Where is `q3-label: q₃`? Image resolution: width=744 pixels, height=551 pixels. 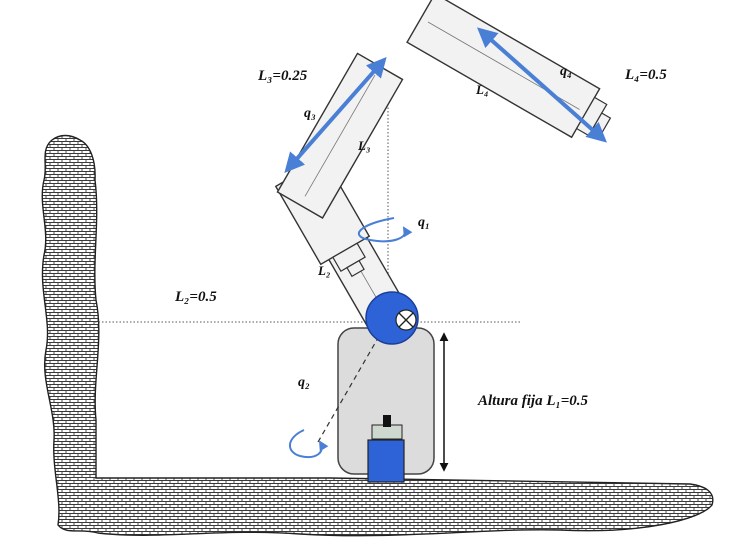
q3-label: q₃ is located at coordinates (310, 113).